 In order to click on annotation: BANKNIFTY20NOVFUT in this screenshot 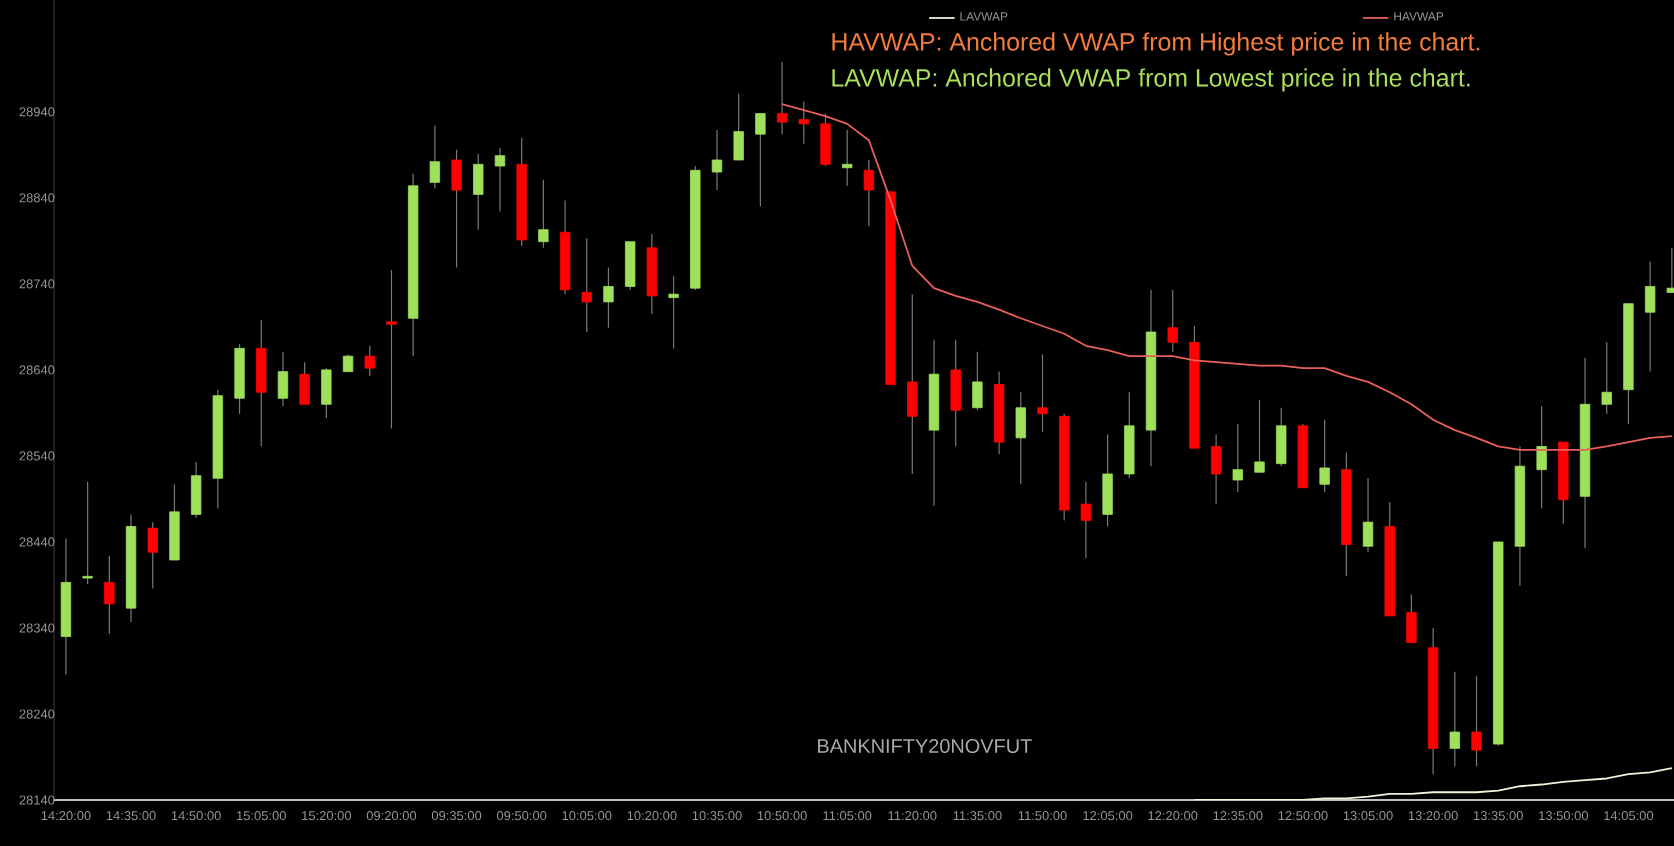, I will do `click(925, 746)`.